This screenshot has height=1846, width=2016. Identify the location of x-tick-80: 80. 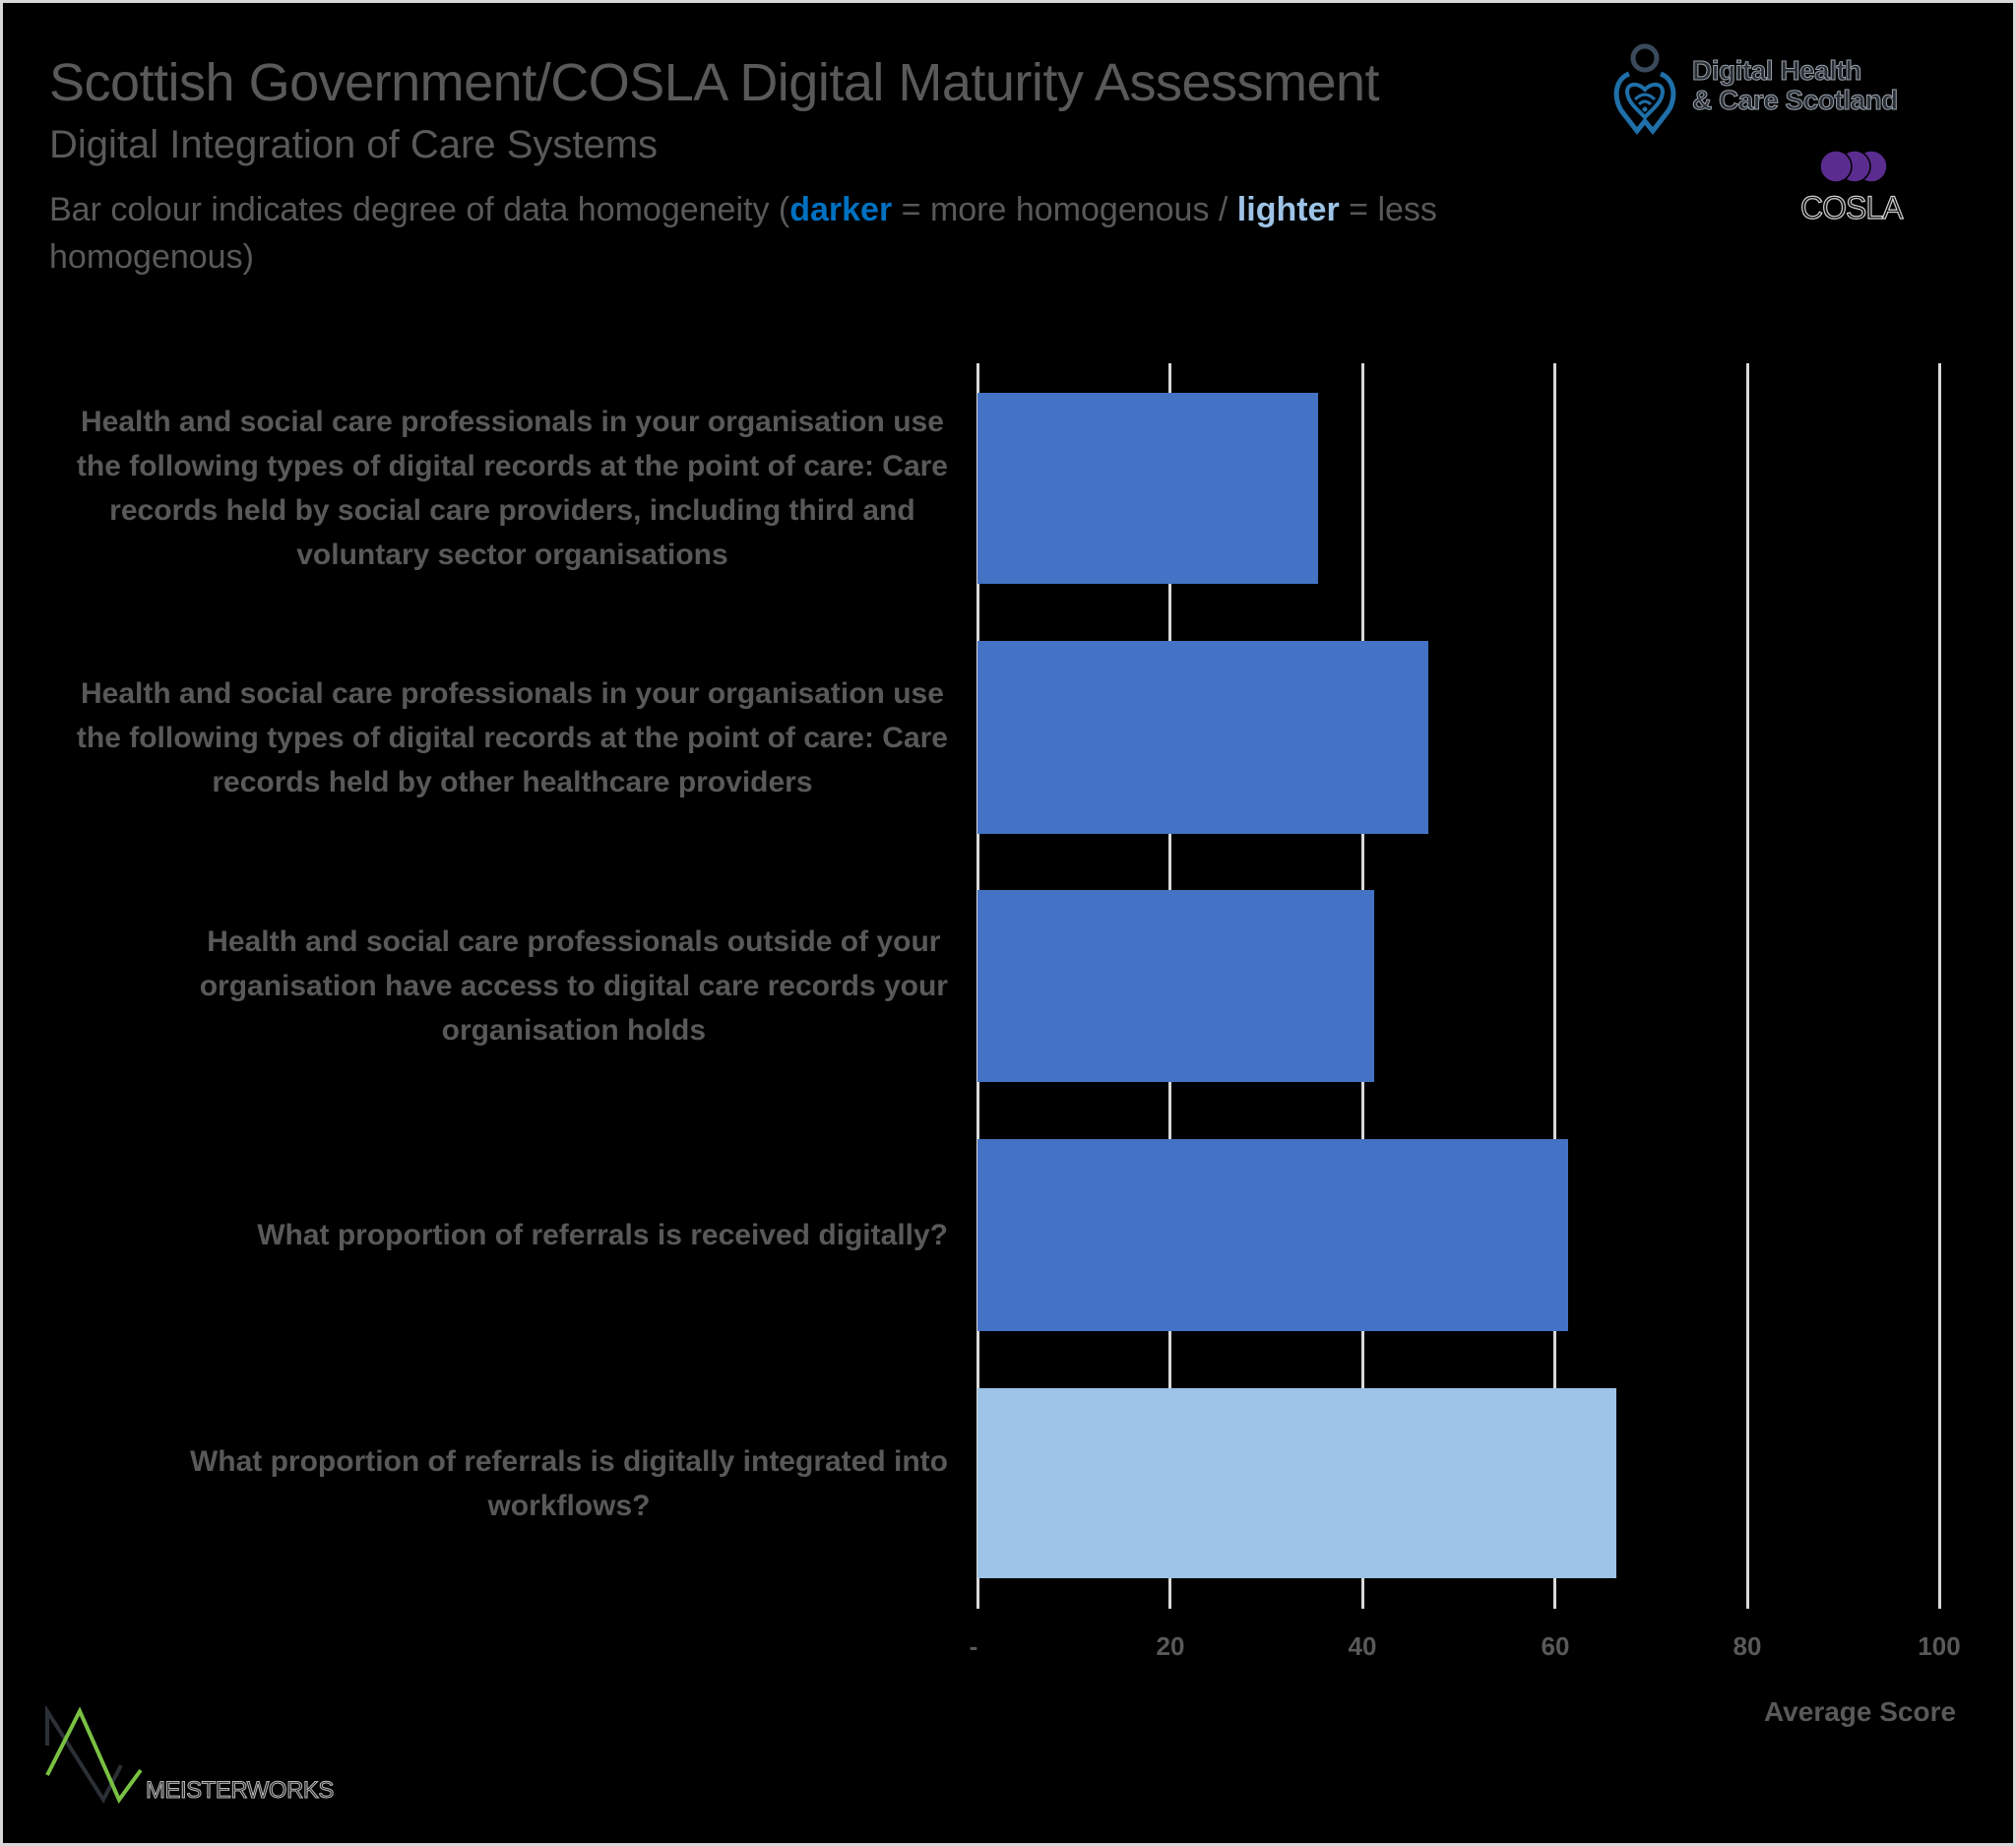
(1747, 1646).